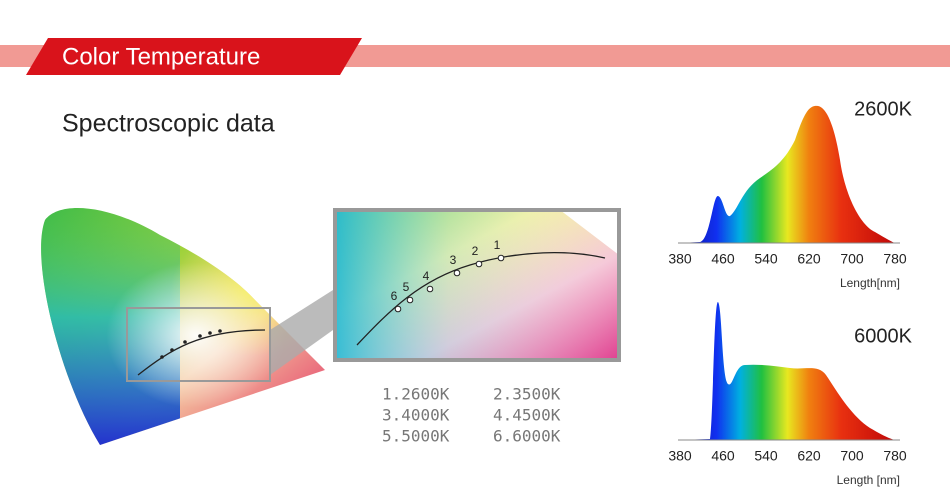  What do you see at coordinates (883, 336) in the screenshot?
I see `spectrum-label: 6000K` at bounding box center [883, 336].